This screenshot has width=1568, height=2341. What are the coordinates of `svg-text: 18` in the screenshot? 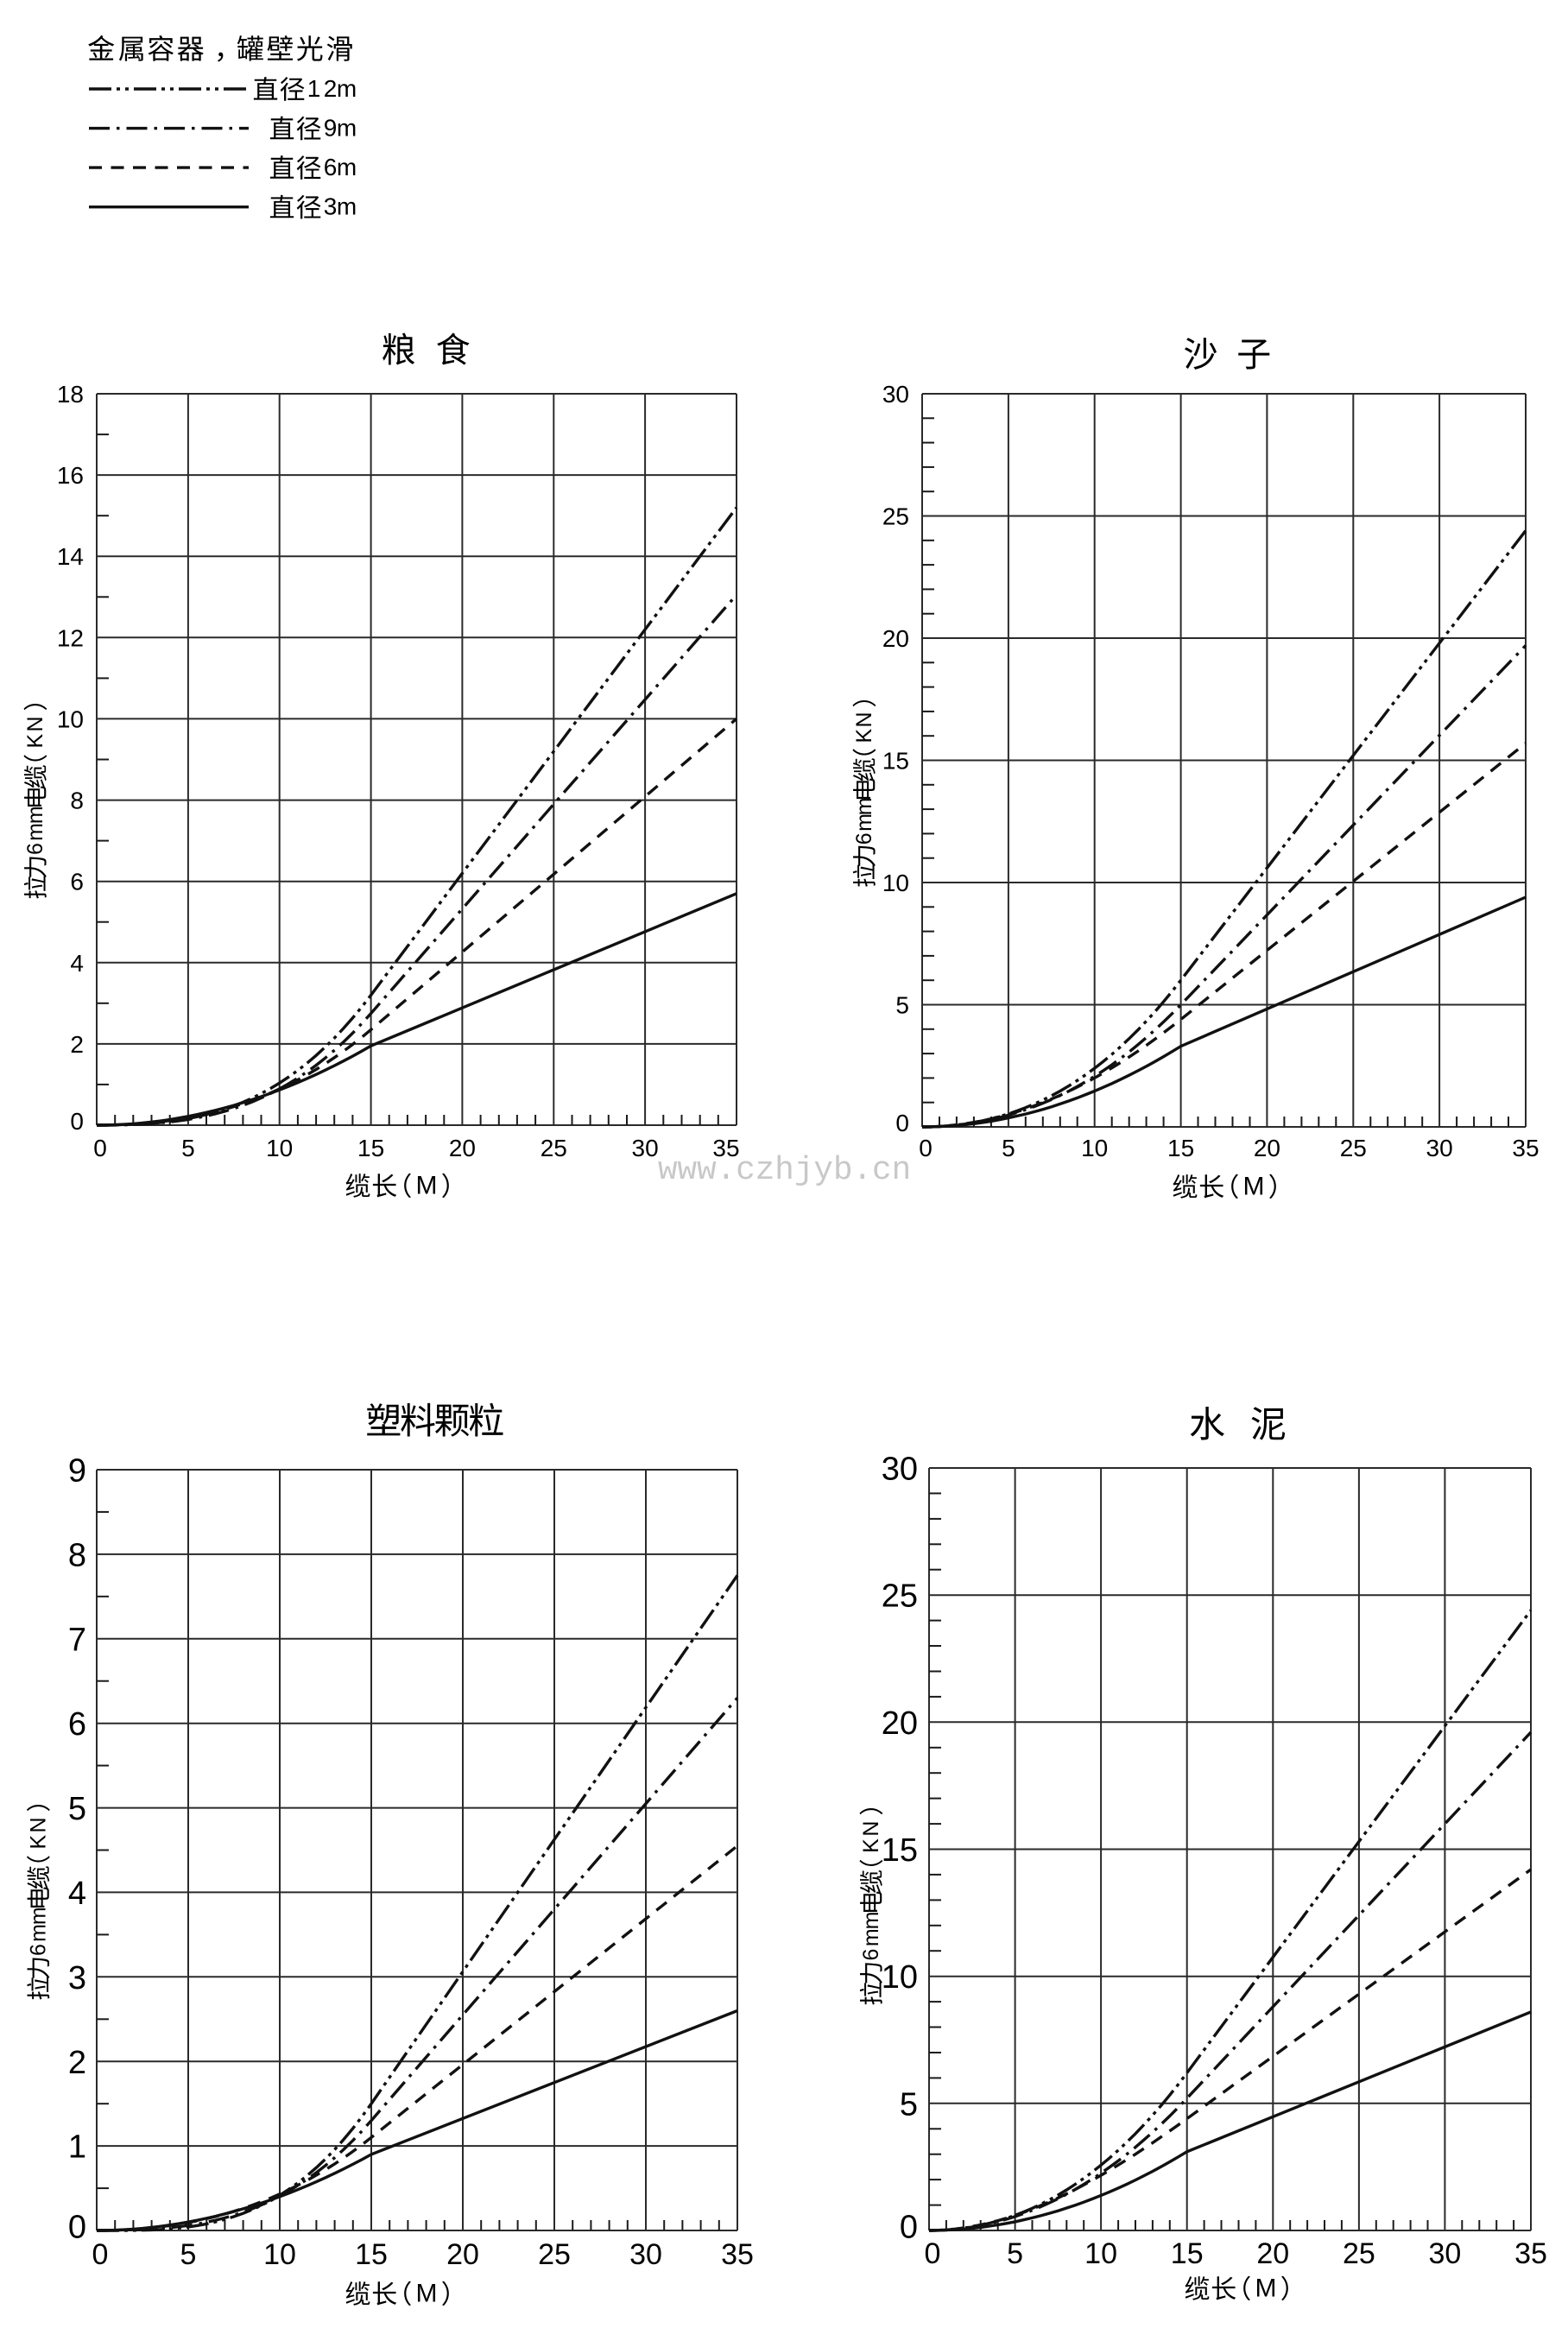 It's located at (70, 394).